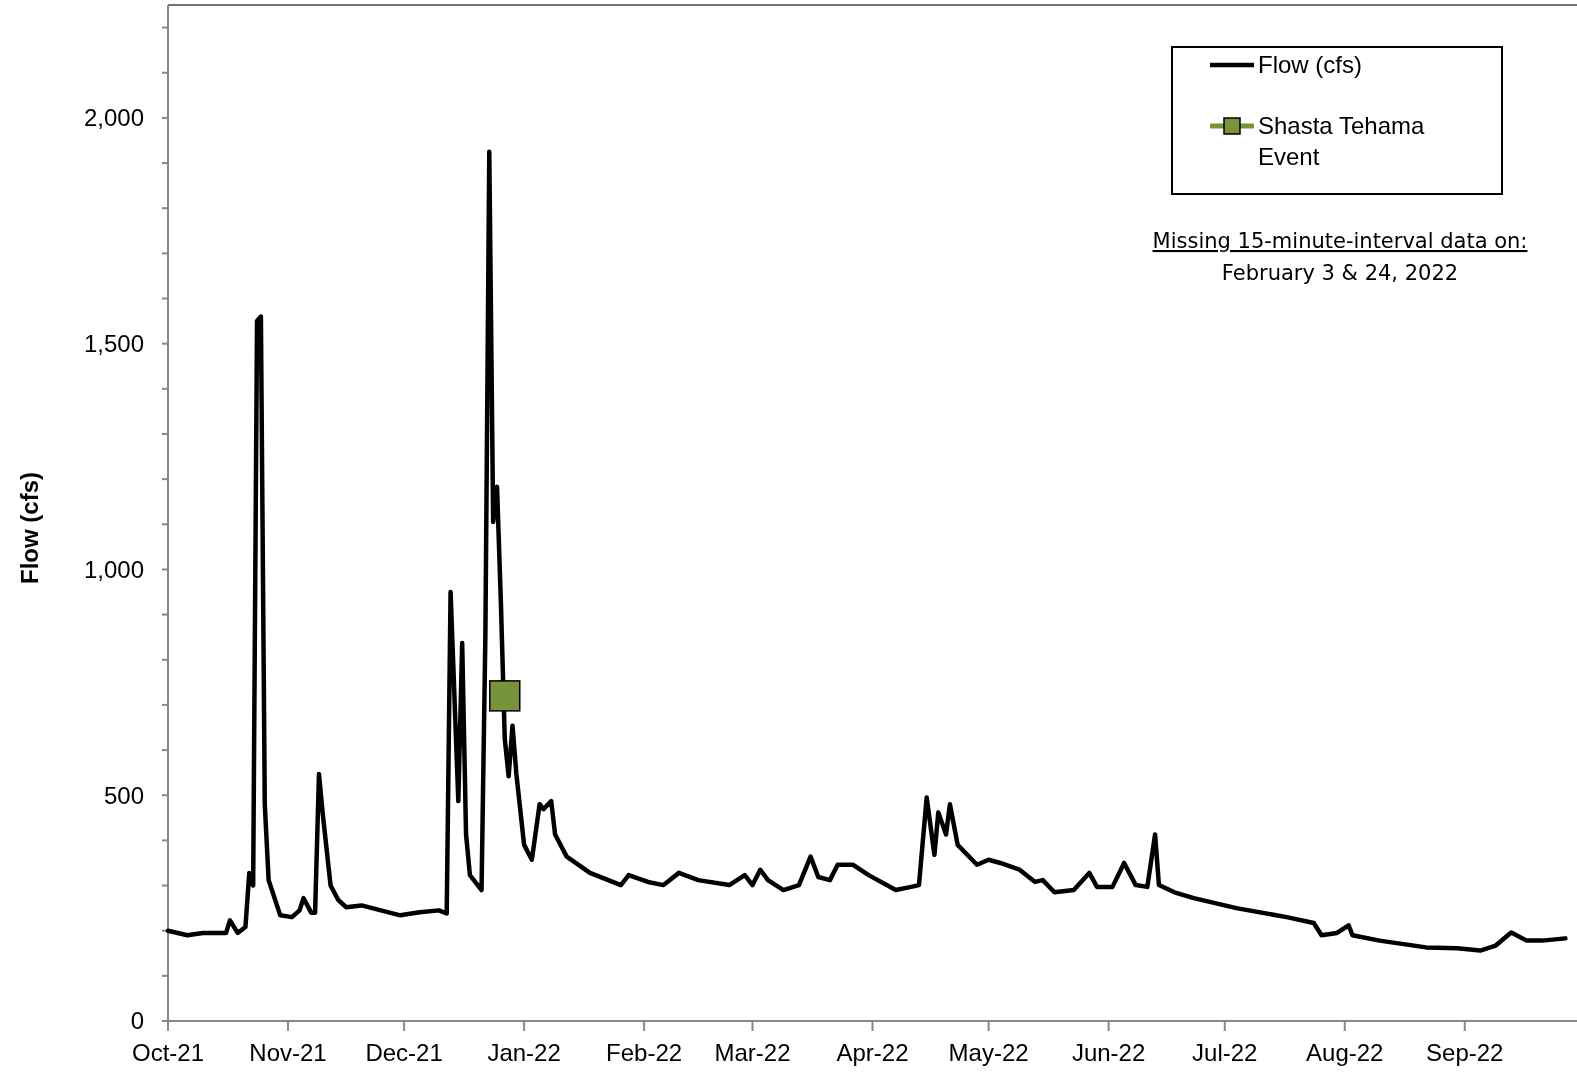  I want to click on y-tick-label: 0, so click(137, 1021).